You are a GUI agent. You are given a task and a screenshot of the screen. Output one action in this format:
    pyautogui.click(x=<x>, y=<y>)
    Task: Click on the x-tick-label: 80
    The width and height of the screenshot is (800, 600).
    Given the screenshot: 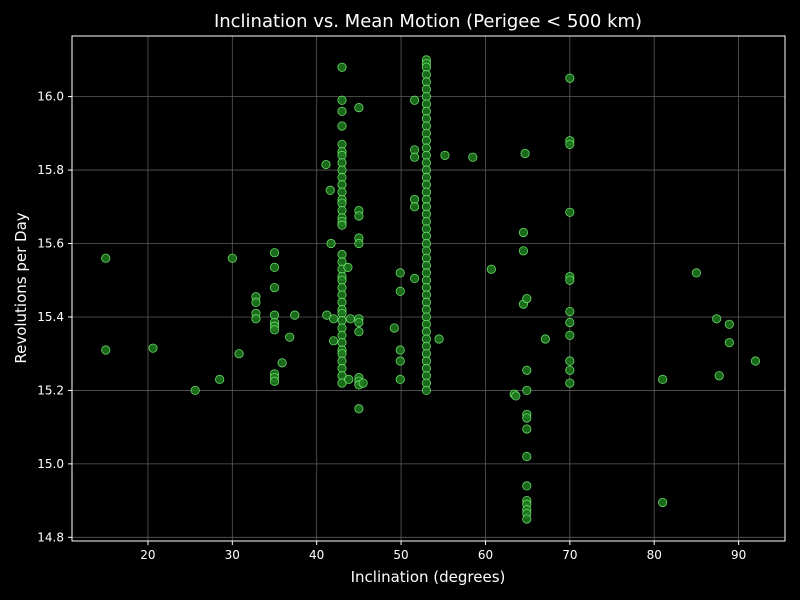 What is the action you would take?
    pyautogui.click(x=654, y=555)
    